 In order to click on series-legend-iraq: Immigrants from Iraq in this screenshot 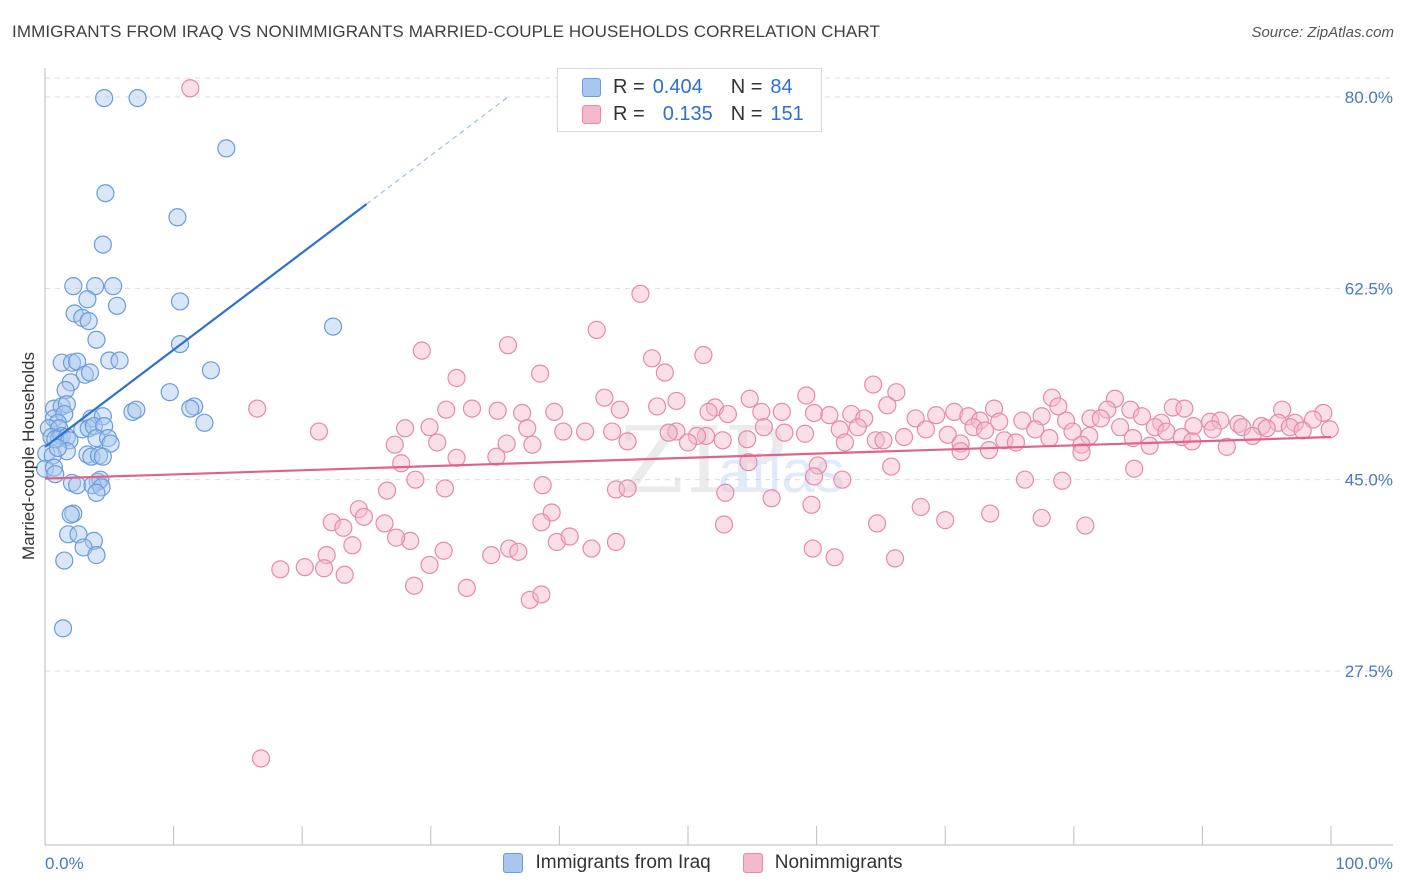, I will do `click(607, 863)`.